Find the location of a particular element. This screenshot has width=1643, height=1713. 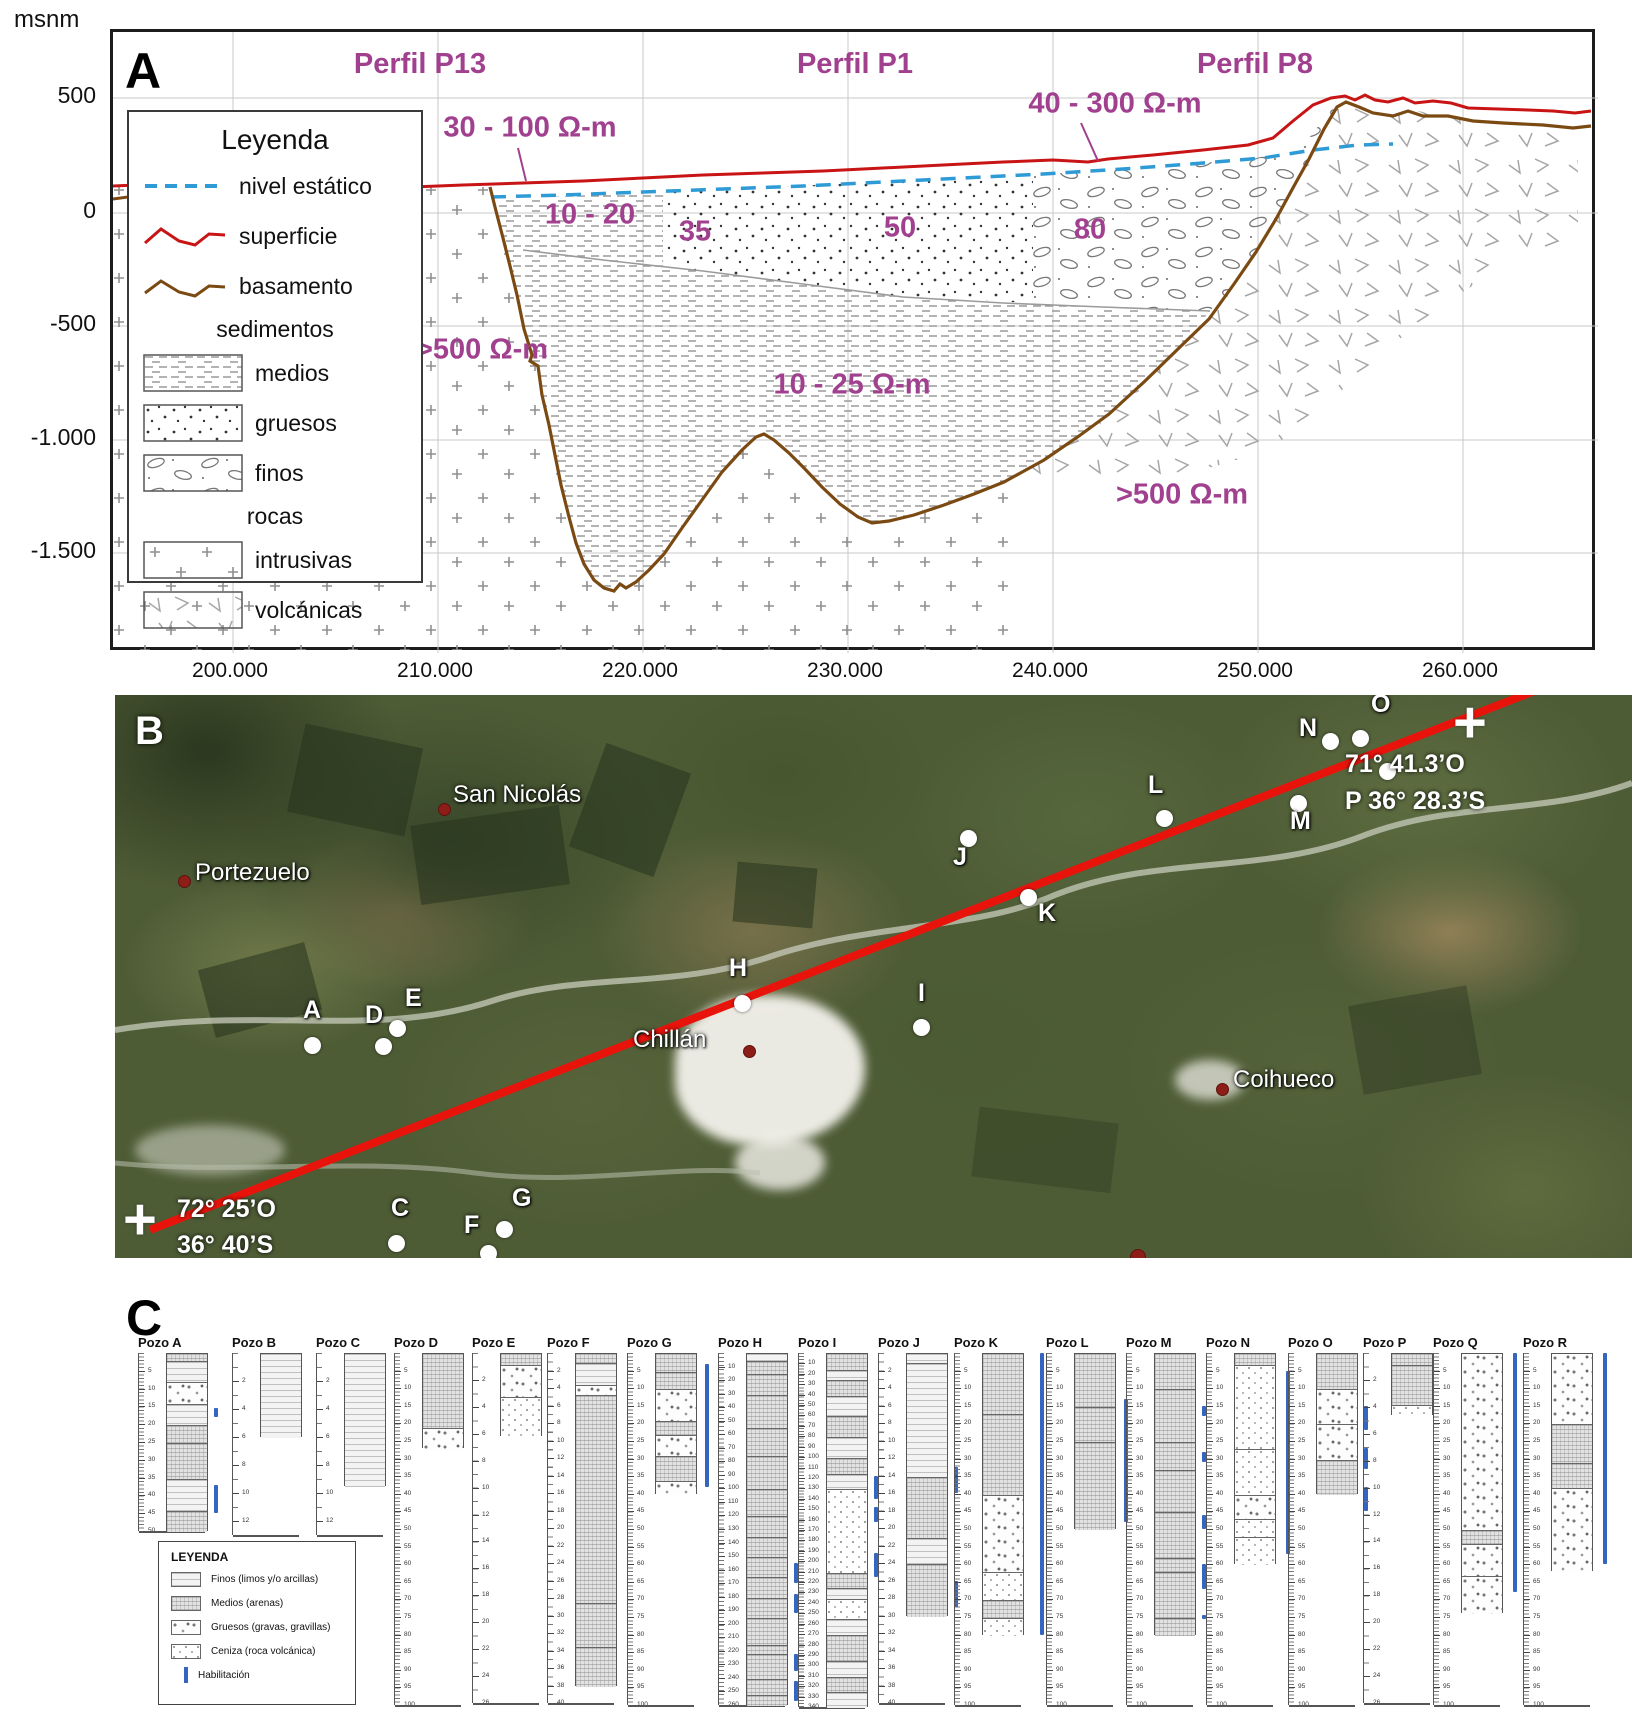

upper-medios-region is located at coordinates (578, 229).